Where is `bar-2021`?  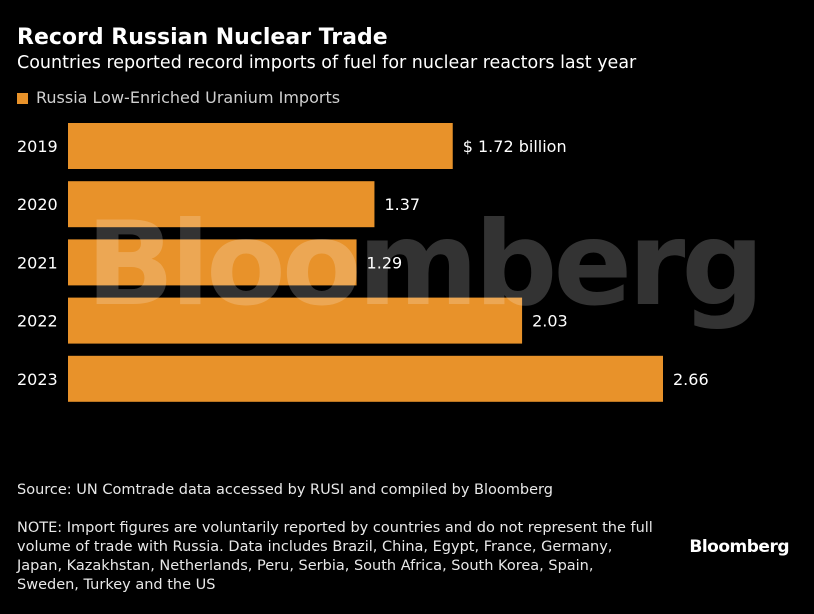 bar-2021 is located at coordinates (212, 262).